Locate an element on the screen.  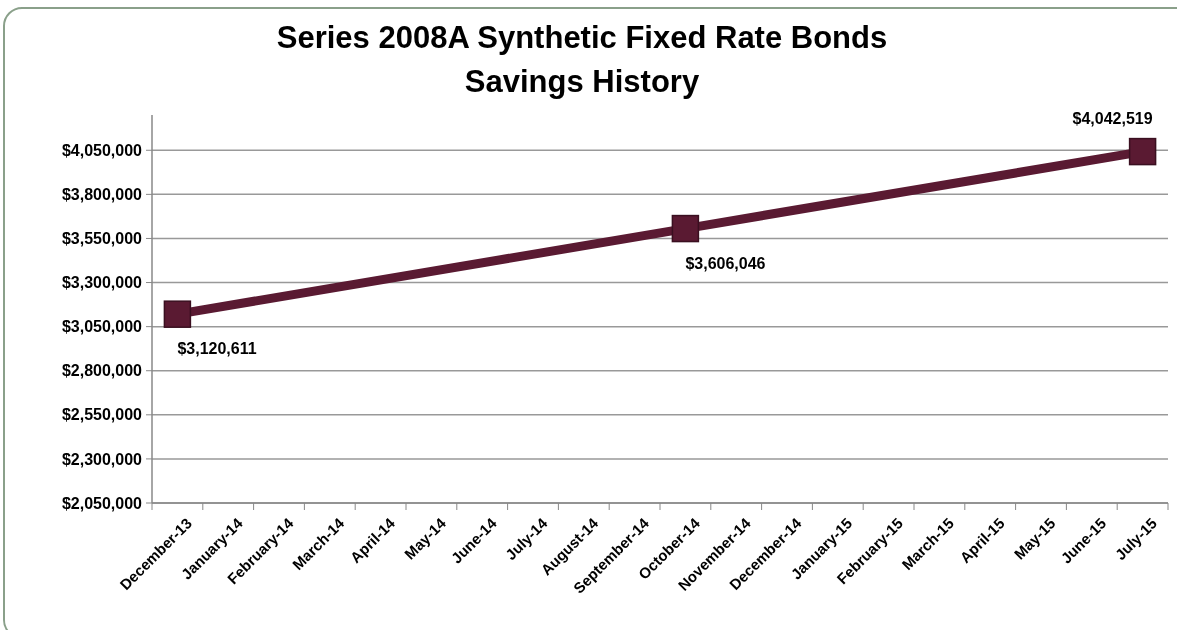
y-tick-label: $2,300,000 is located at coordinates (102, 459).